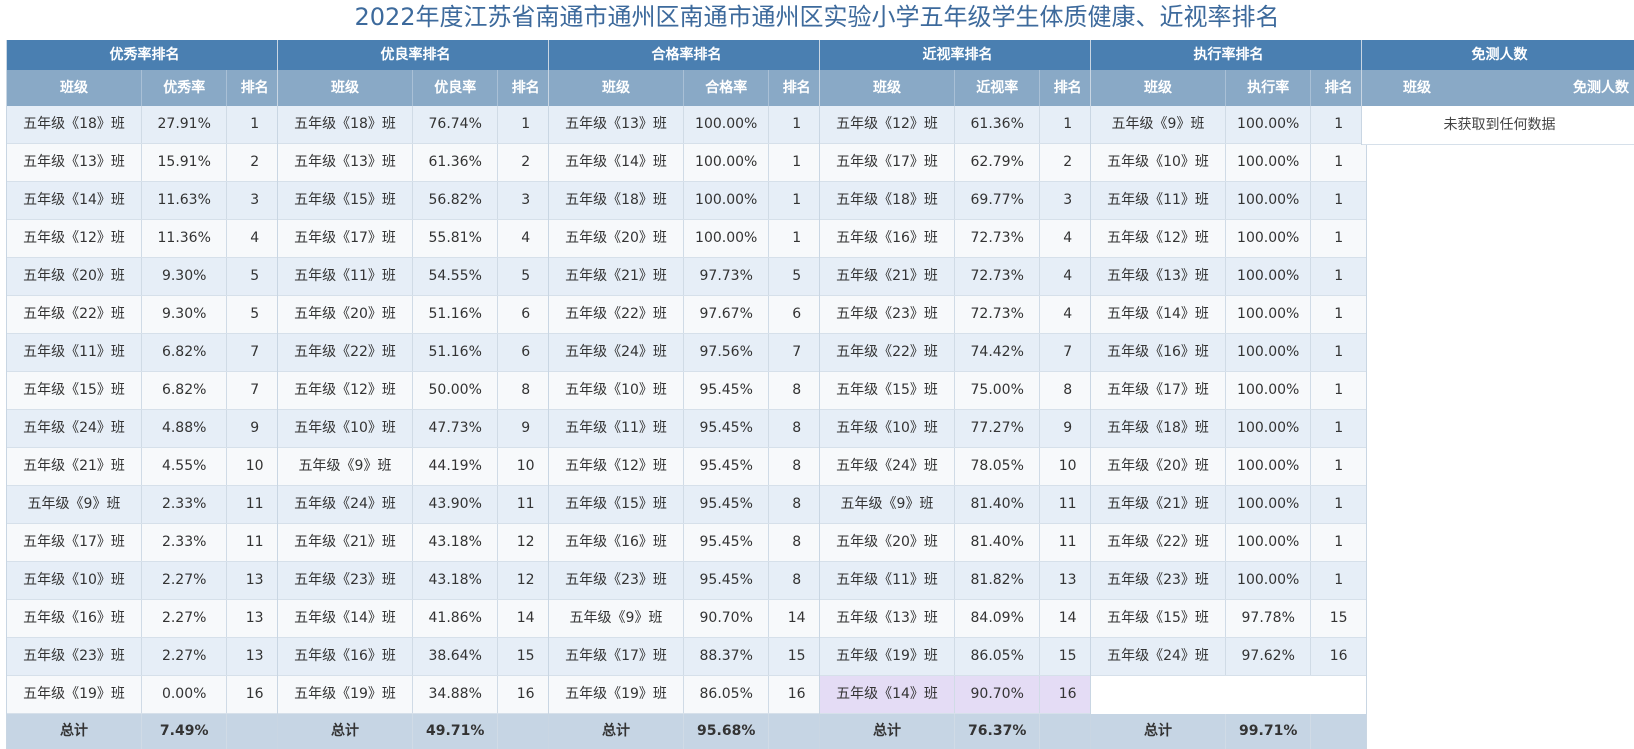 The width and height of the screenshot is (1634, 749). Describe the element at coordinates (456, 656) in the screenshot. I see `rate-cell: 38.64%` at that location.